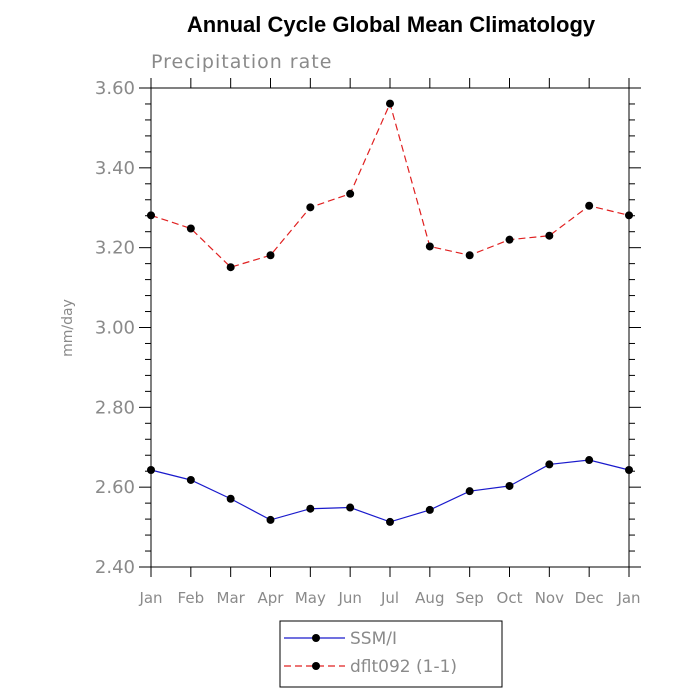  Describe the element at coordinates (115, 248) in the screenshot. I see `y-tick-label: 3.20` at that location.